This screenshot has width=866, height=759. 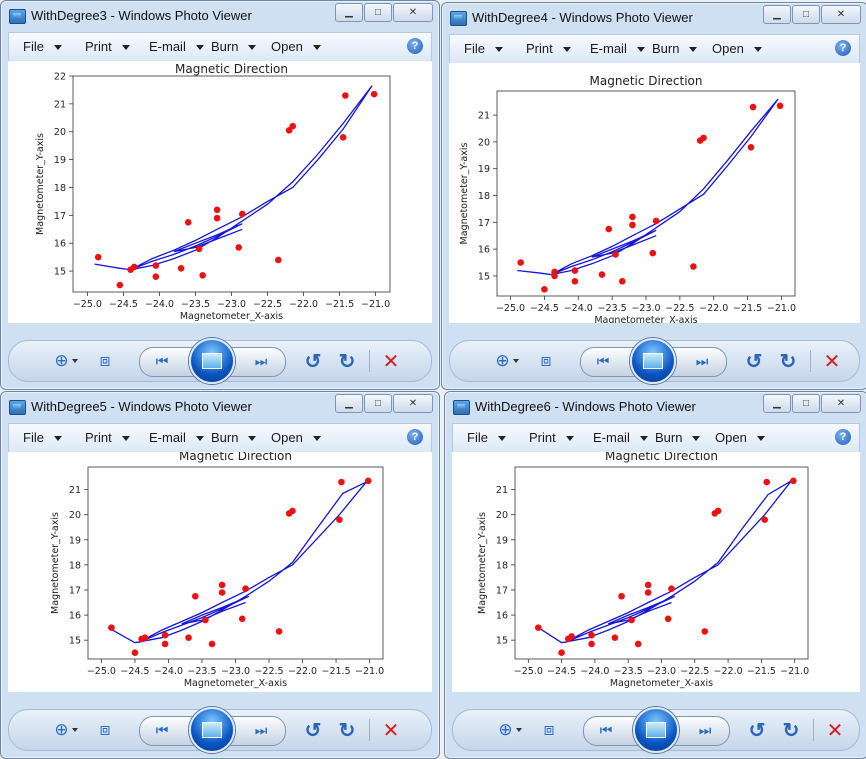 I want to click on menu-email-label: E-mail, so click(x=167, y=437).